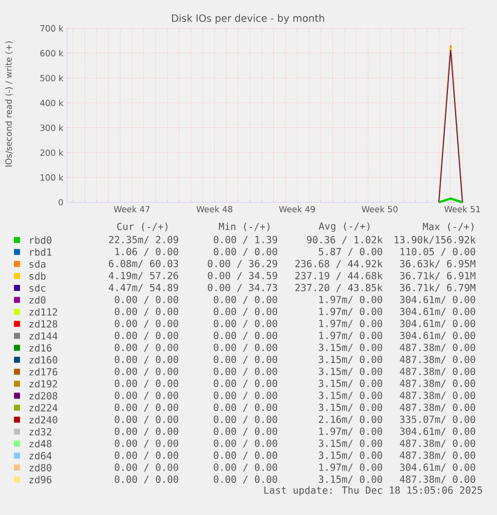 The height and width of the screenshot is (515, 497). Describe the element at coordinates (243, 264) in the screenshot. I see `text: 0.00 / 36.29` at that location.